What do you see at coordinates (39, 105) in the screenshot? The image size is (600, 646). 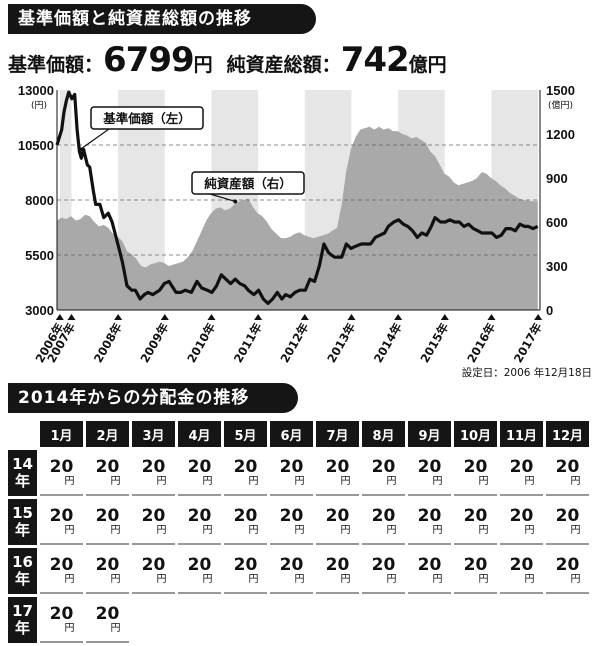 I see `left-axis-unit: (円)` at bounding box center [39, 105].